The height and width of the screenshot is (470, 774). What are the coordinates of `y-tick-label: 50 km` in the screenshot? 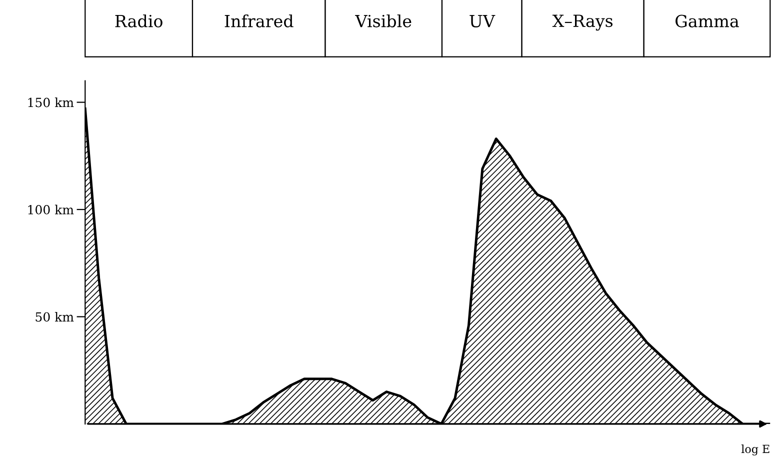 It's located at (55, 317).